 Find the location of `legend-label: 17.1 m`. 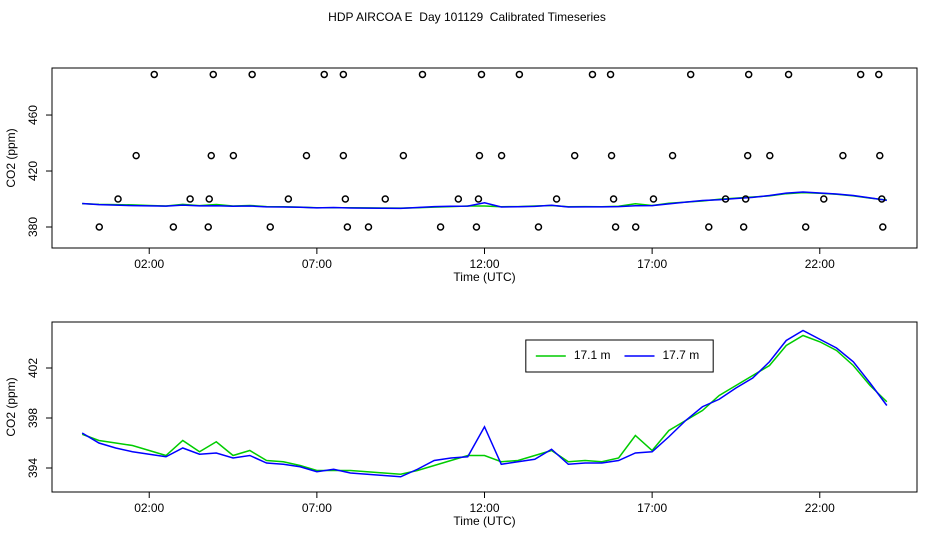

legend-label: 17.1 m is located at coordinates (592, 355).